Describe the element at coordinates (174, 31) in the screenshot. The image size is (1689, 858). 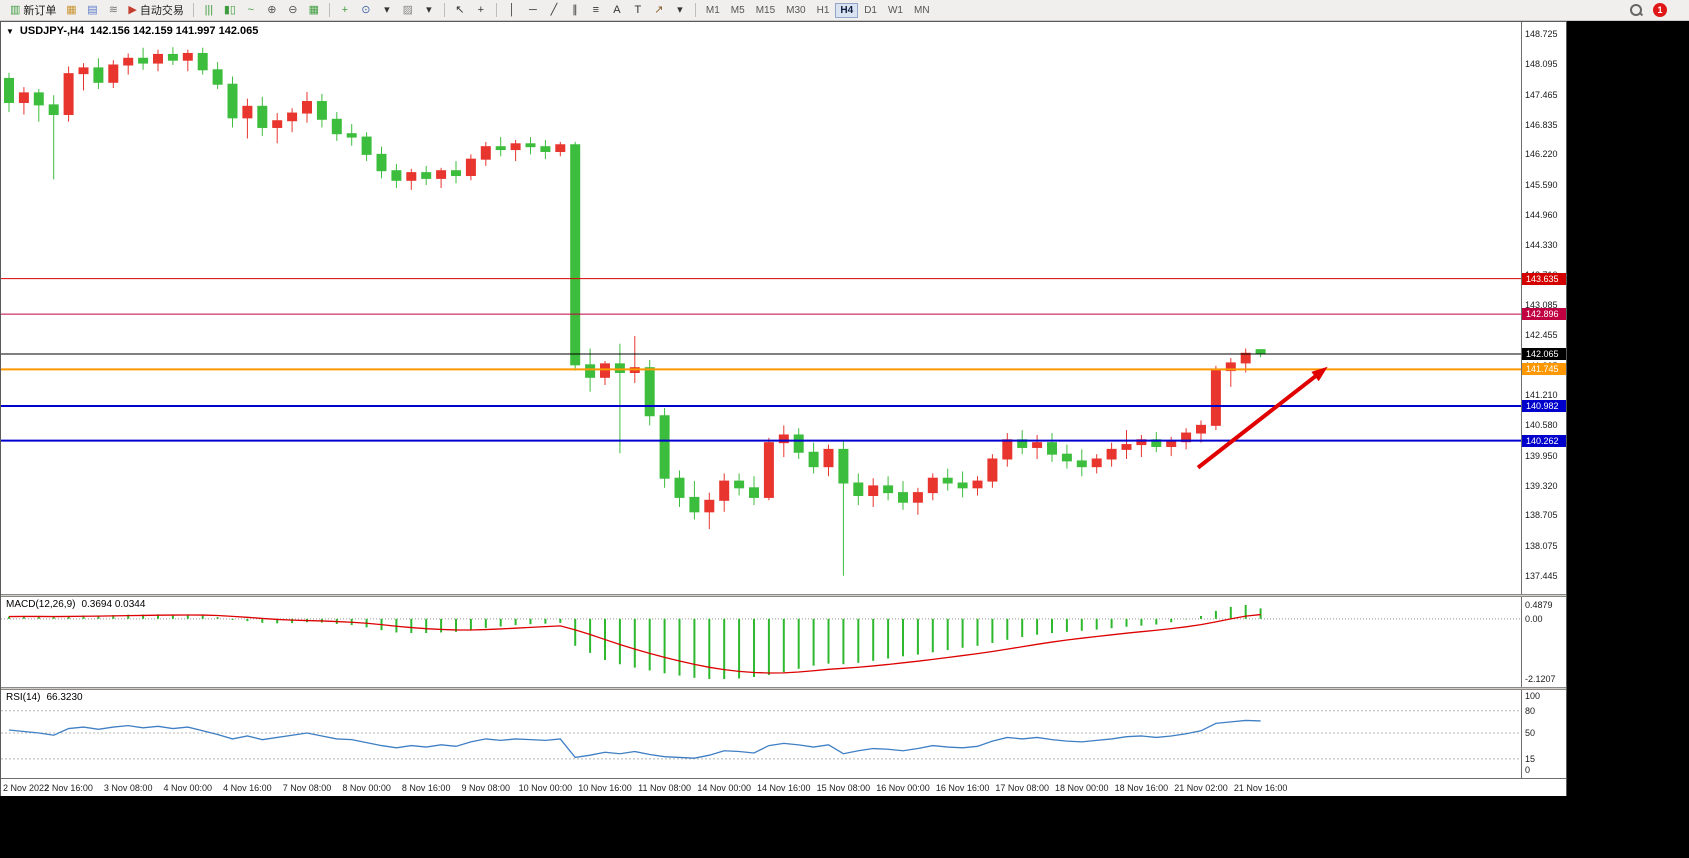
I see `ohlc-values-label: 142.156 142.159 141.997 142.065` at that location.